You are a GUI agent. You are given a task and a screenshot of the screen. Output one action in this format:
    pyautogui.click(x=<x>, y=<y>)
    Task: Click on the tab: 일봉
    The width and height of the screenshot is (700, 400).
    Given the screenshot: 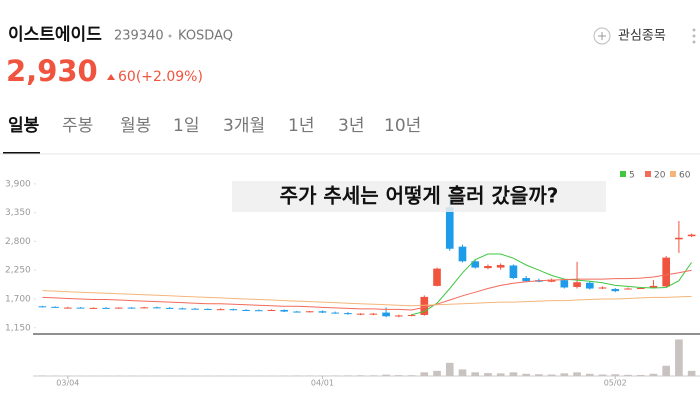 What is the action you would take?
    pyautogui.click(x=24, y=126)
    